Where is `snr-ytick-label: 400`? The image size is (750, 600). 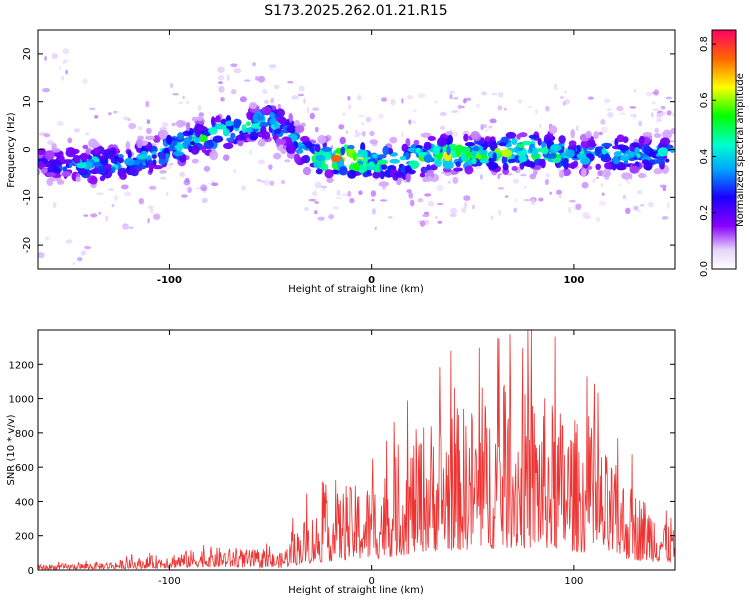 snr-ytick-label: 400 is located at coordinates (24, 502).